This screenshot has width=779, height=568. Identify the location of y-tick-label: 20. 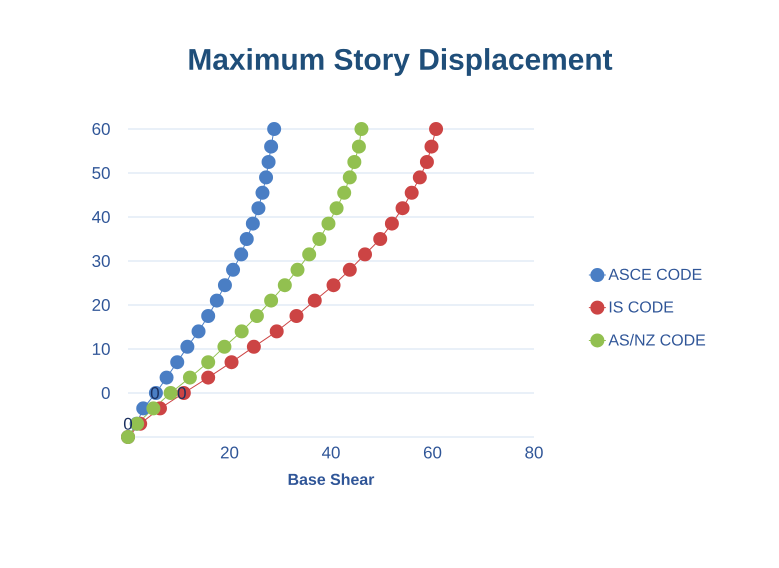
(101, 305).